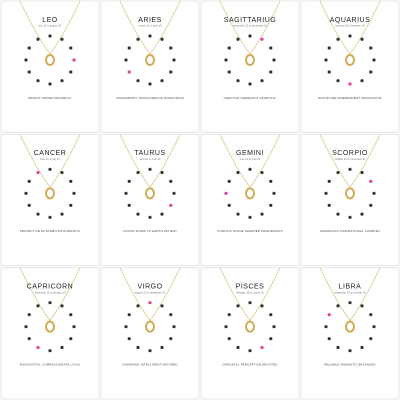  Describe the element at coordinates (150, 98) in the screenshot. I see `sign-traits: CHARISMATIC SPONTANEOUS PASSIONATE` at that location.